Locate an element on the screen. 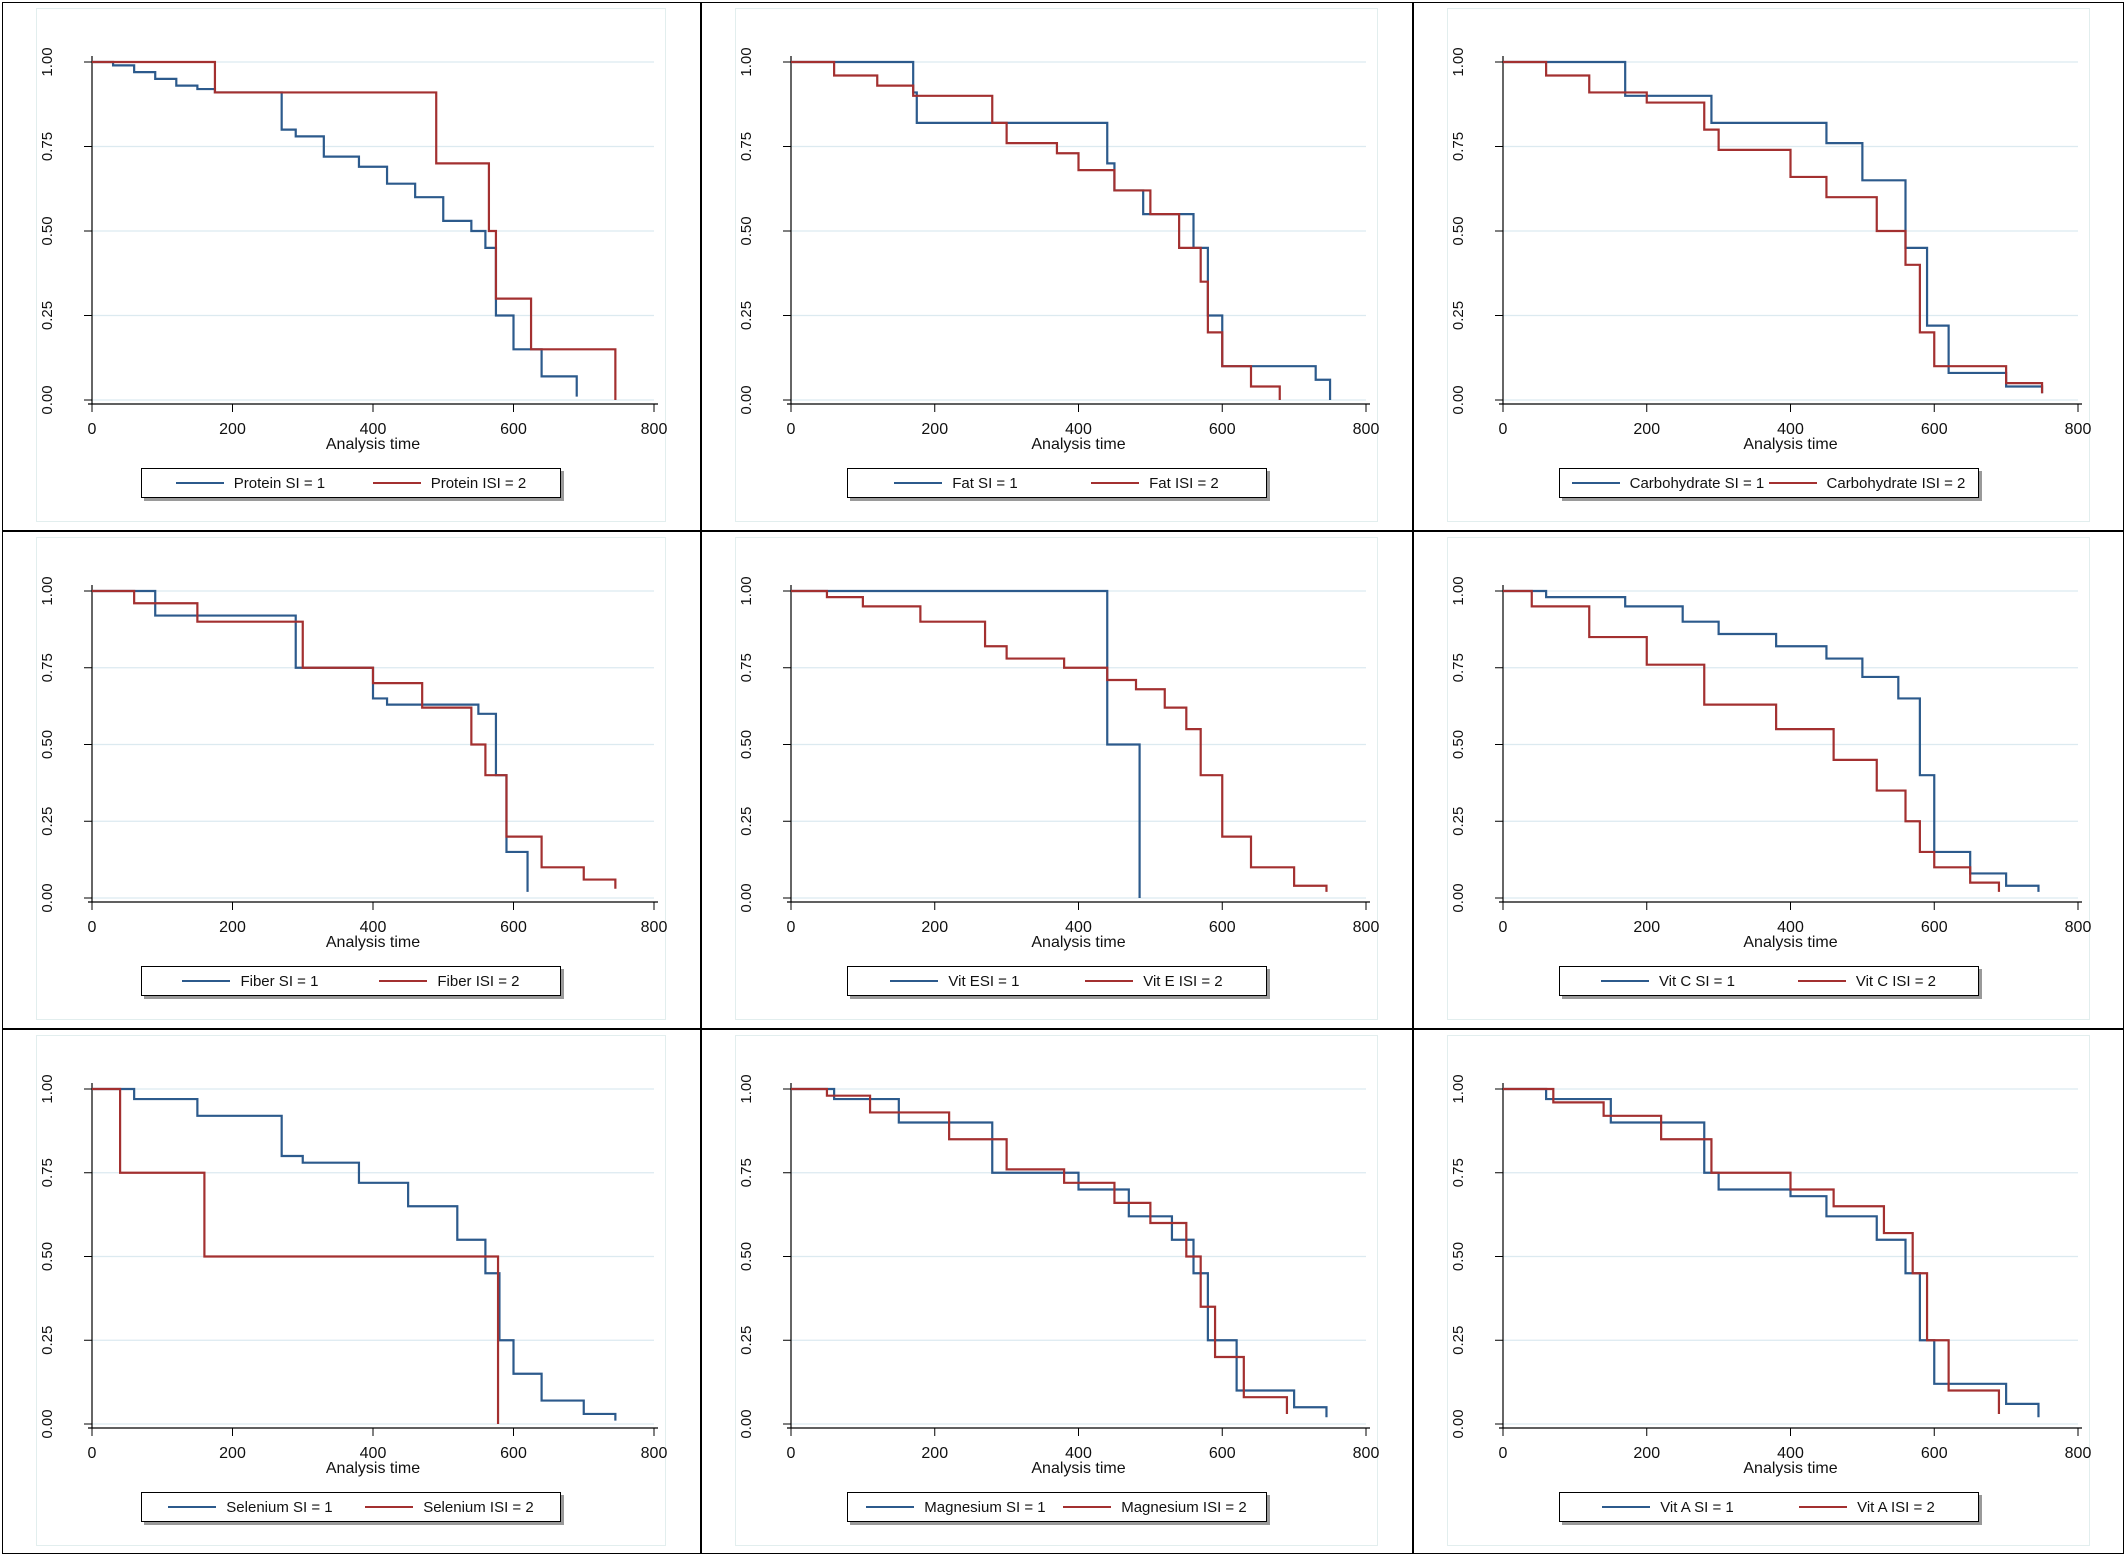  legend-entry: Protein ISI = 2 is located at coordinates (449, 483).